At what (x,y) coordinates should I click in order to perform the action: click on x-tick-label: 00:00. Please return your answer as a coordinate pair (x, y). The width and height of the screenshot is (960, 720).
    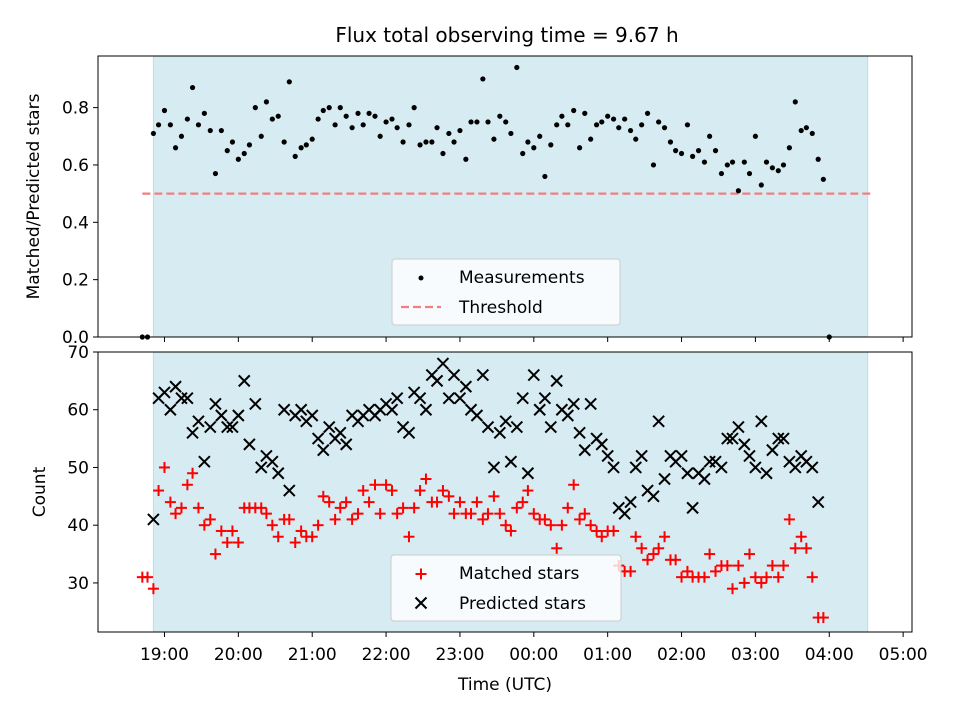
    Looking at the image, I should click on (533, 655).